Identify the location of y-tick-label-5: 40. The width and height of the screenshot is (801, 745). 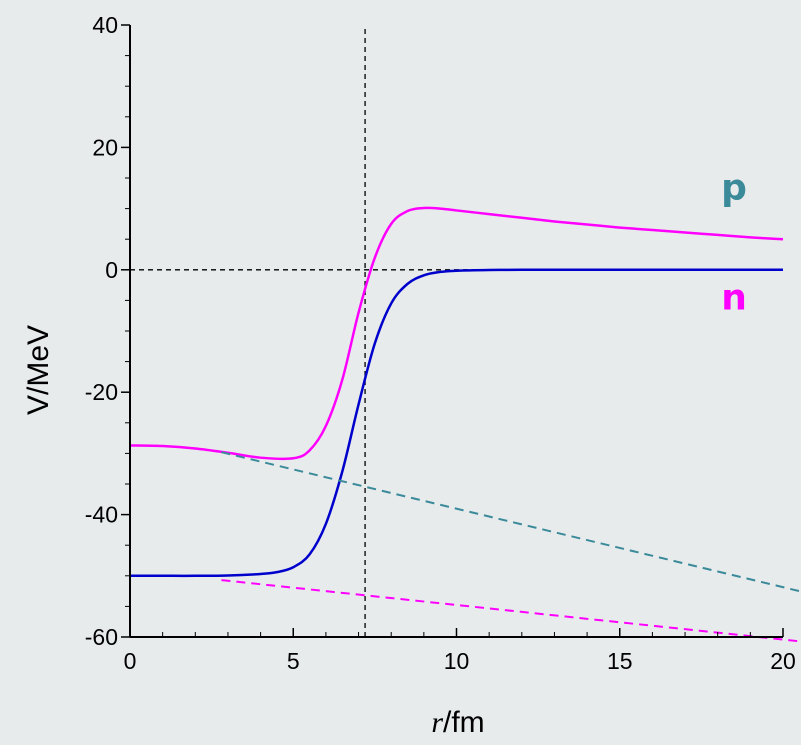
(105, 25).